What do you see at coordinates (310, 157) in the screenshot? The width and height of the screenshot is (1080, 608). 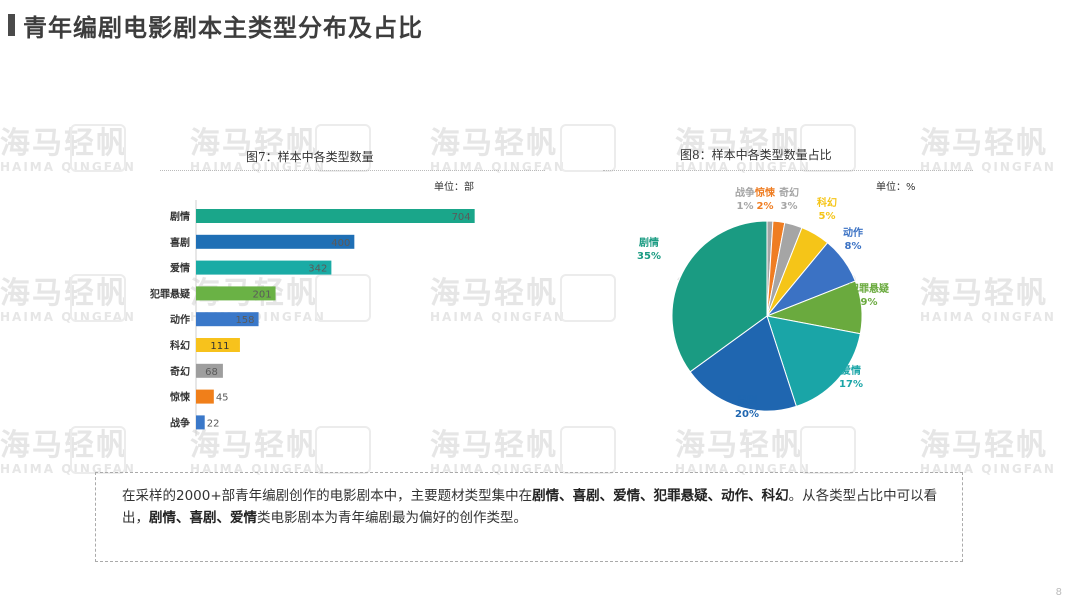 I see `bar-chart-title: 图7：样本中各类型数量` at bounding box center [310, 157].